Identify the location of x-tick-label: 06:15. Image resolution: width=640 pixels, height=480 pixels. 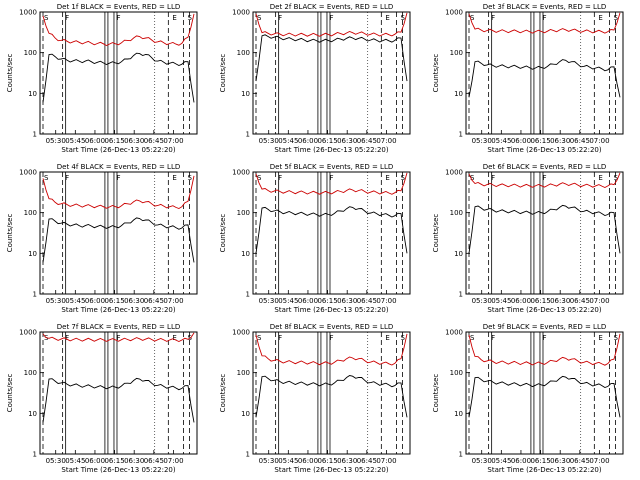
(327, 461).